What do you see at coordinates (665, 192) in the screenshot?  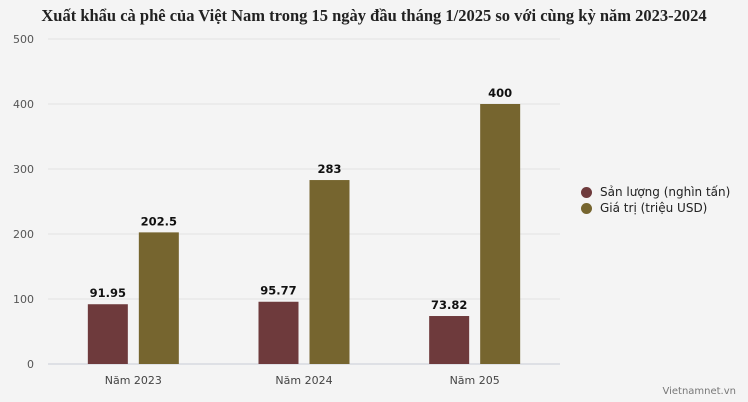 I see `legend-label: Sản lượng (nghìn tấn)` at bounding box center [665, 192].